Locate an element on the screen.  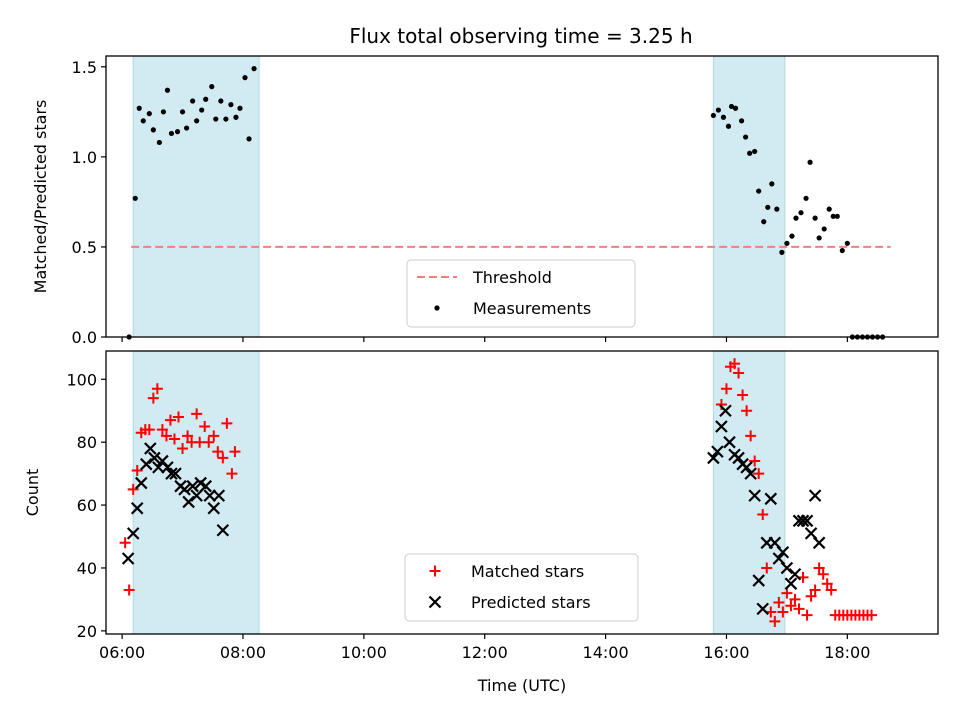
y-tick-label: 100 is located at coordinates (81, 379).